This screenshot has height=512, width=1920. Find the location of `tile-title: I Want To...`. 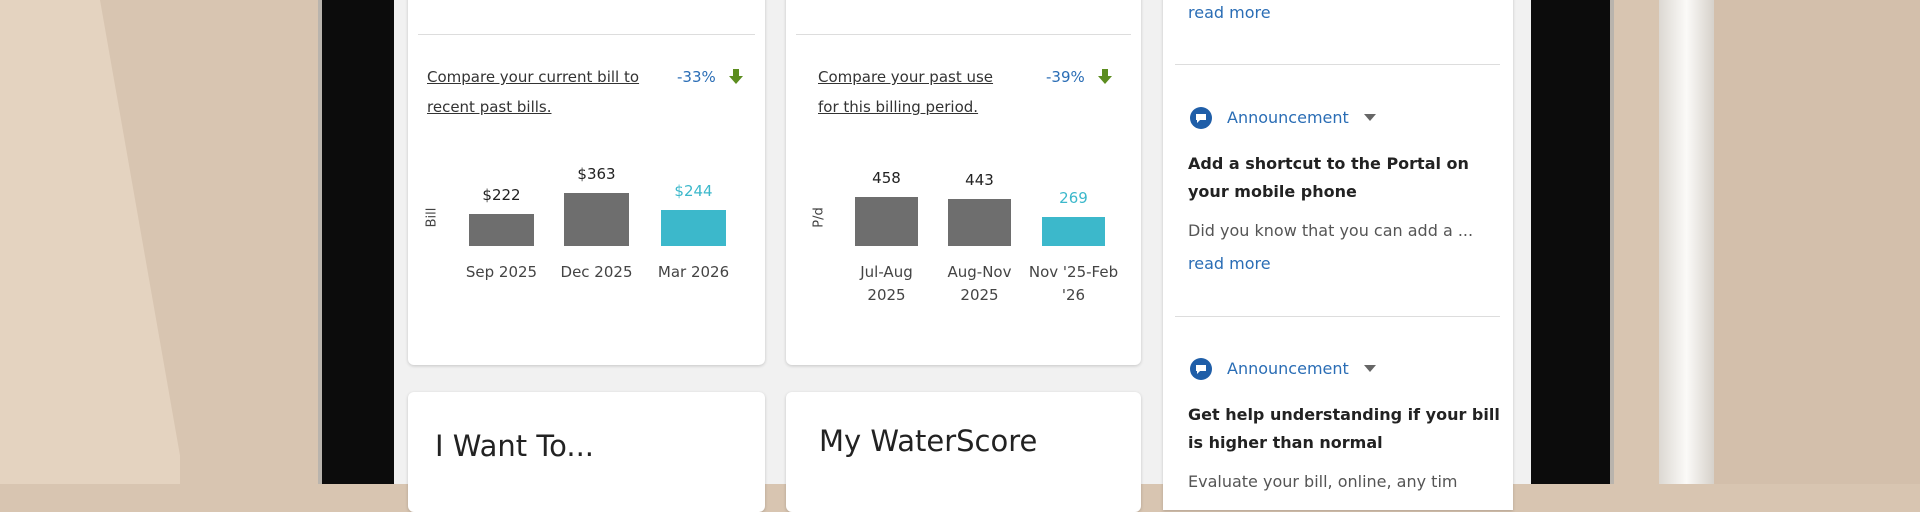

tile-title: I Want To... is located at coordinates (515, 446).